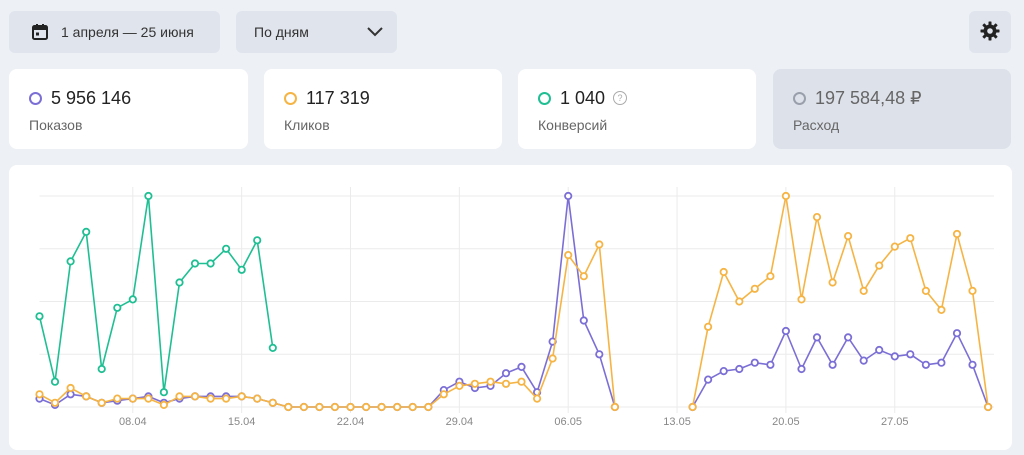 Image resolution: width=1024 pixels, height=455 pixels. I want to click on conversions-line, so click(156, 294).